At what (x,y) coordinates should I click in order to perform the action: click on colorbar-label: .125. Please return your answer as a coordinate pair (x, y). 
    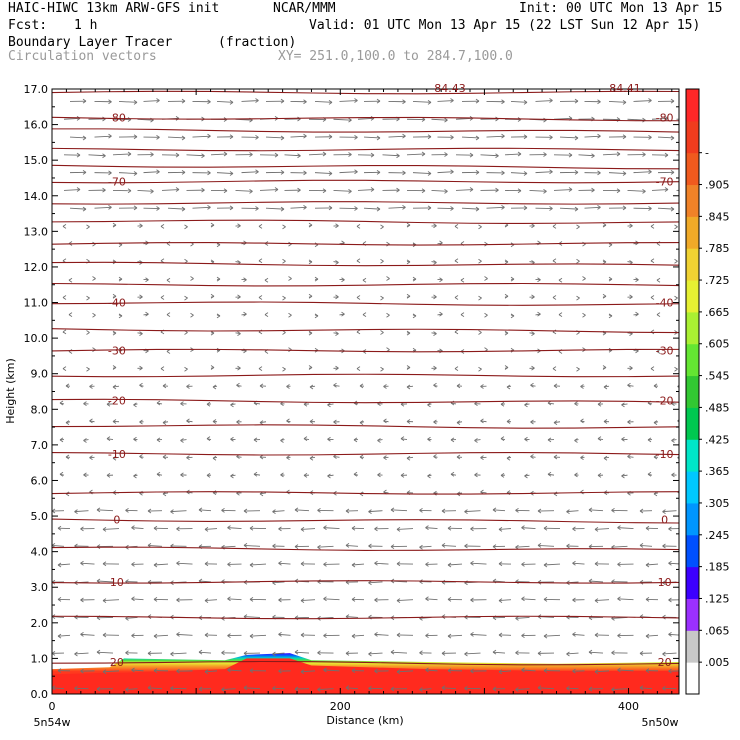
    Looking at the image, I should click on (717, 598).